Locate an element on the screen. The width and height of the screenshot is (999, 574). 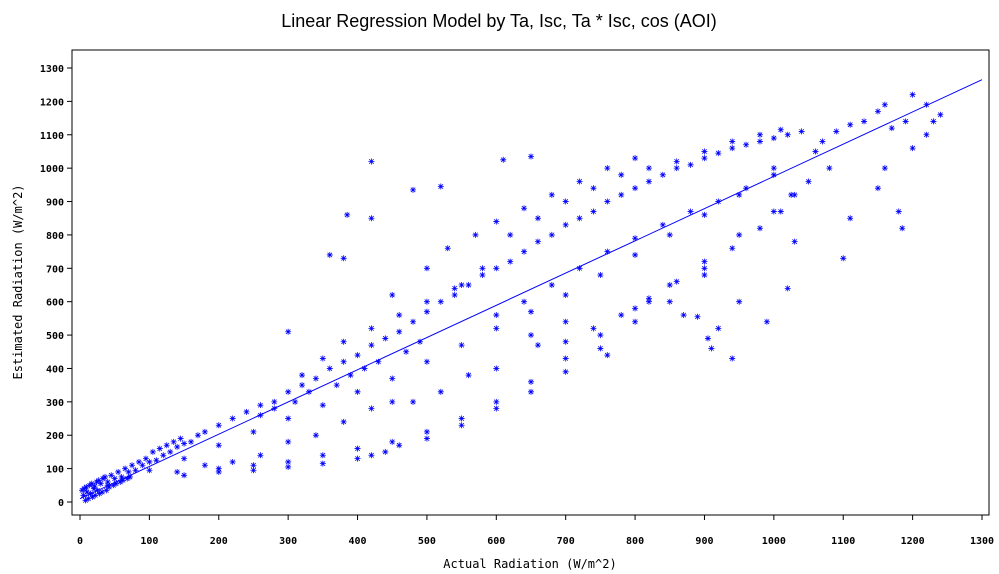
x-tick-label: 0 is located at coordinates (80, 541).